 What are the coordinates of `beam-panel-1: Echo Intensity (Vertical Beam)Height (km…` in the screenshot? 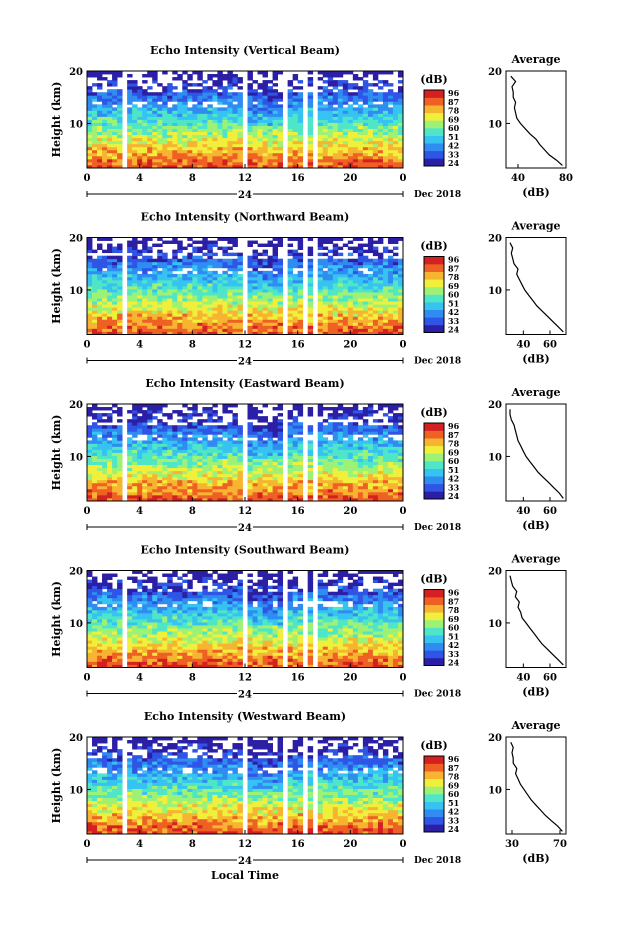 It's located at (311, 122).